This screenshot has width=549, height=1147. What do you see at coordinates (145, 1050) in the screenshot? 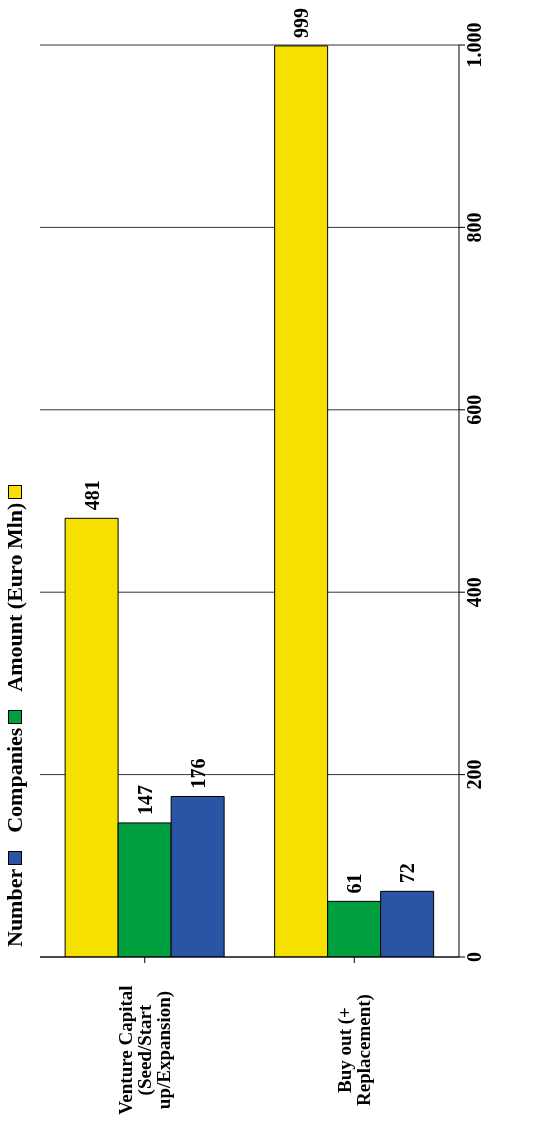
I see `x-tick-label: Venture Capital (Seed/Start up/Expansion)` at bounding box center [145, 1050].